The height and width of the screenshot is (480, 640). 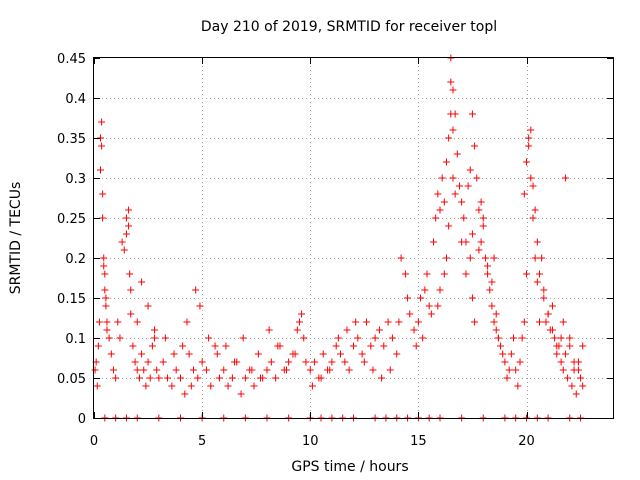 What do you see at coordinates (75, 339) in the screenshot?
I see `y-tick-label: 0.1` at bounding box center [75, 339].